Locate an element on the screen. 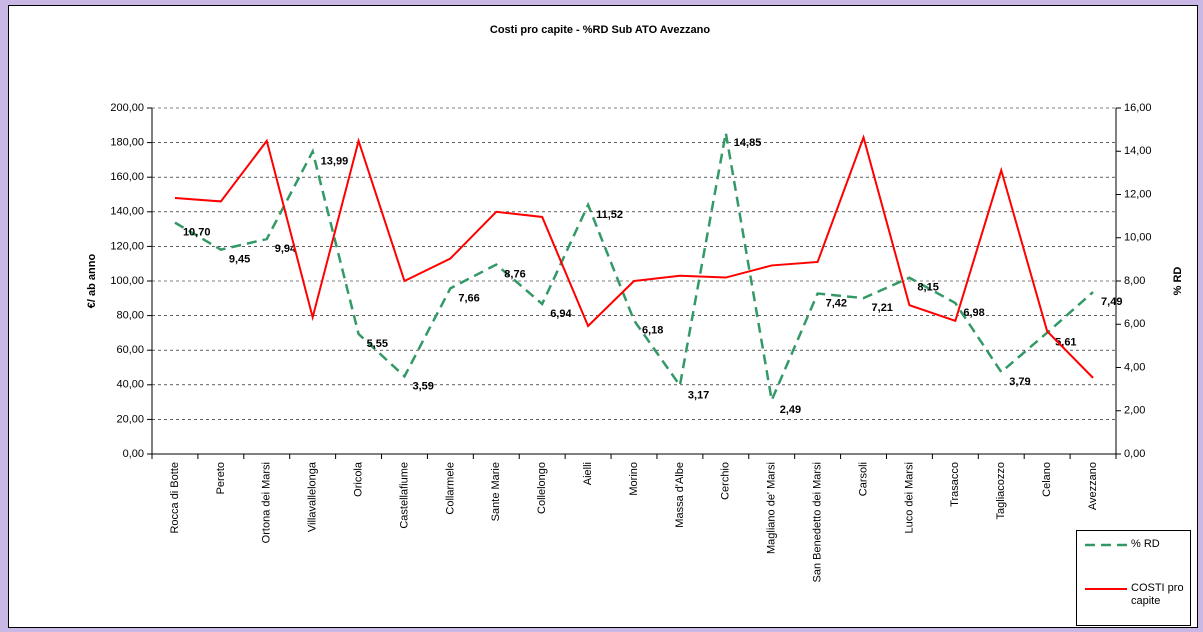  y-tick-label: 140,00 is located at coordinates (127, 212).